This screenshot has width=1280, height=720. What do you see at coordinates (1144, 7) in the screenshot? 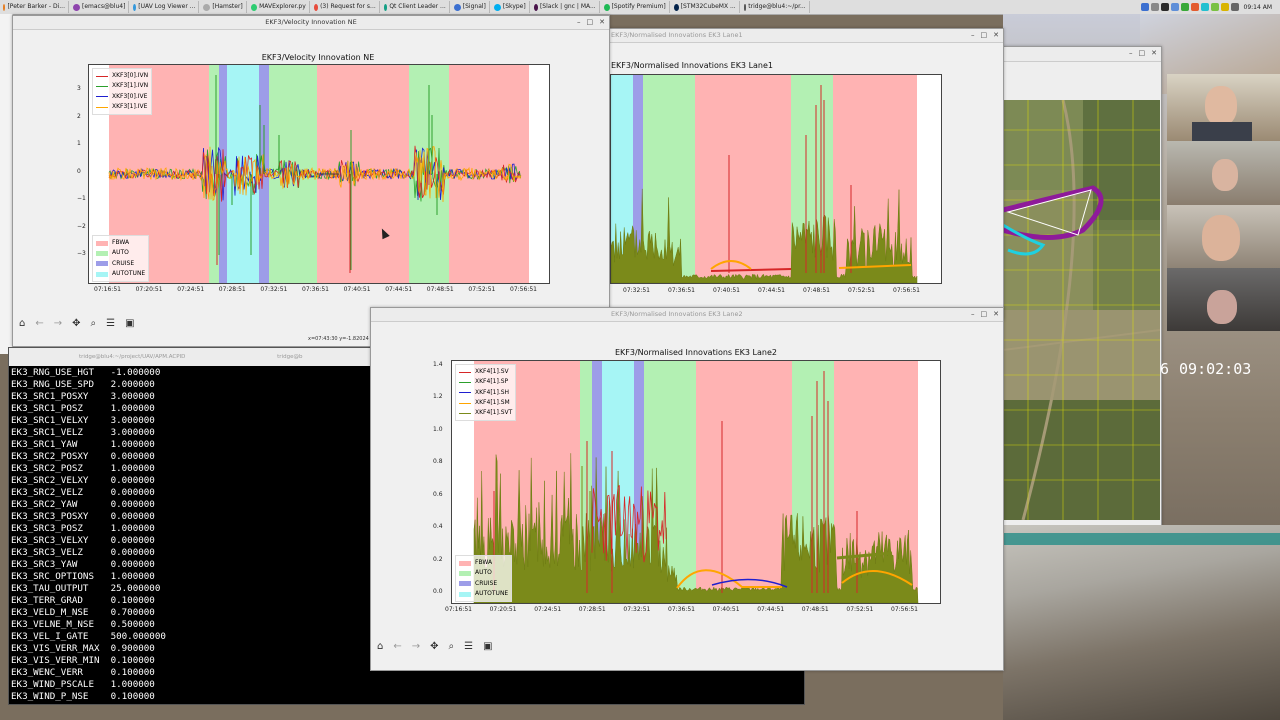
I see `tray-network-icon` at bounding box center [1144, 7].